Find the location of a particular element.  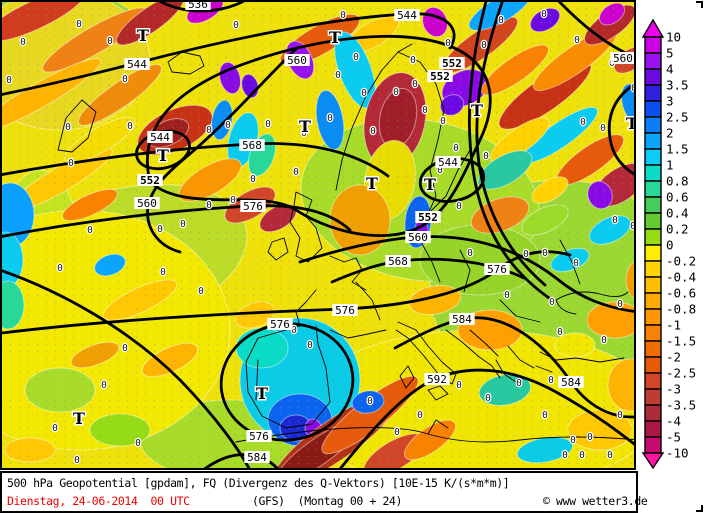

colorbar-tick-label: -4 is located at coordinates (673, 421).